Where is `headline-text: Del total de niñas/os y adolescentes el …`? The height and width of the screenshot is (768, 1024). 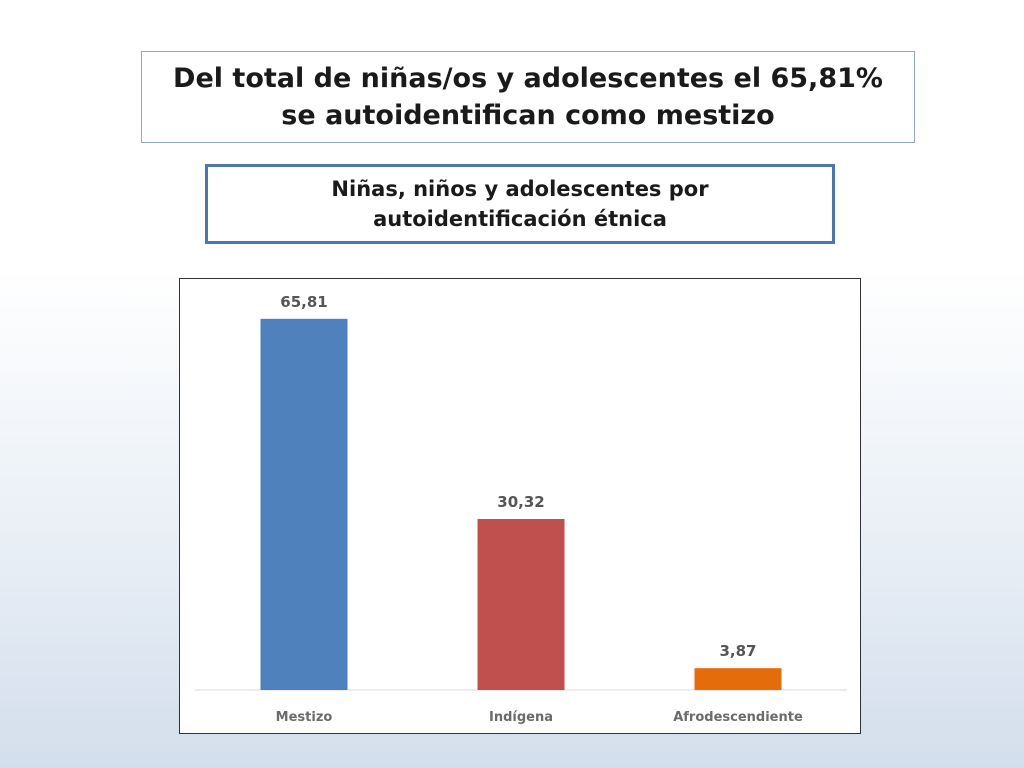 headline-text: Del total de niñas/os y adolescentes el … is located at coordinates (528, 97).